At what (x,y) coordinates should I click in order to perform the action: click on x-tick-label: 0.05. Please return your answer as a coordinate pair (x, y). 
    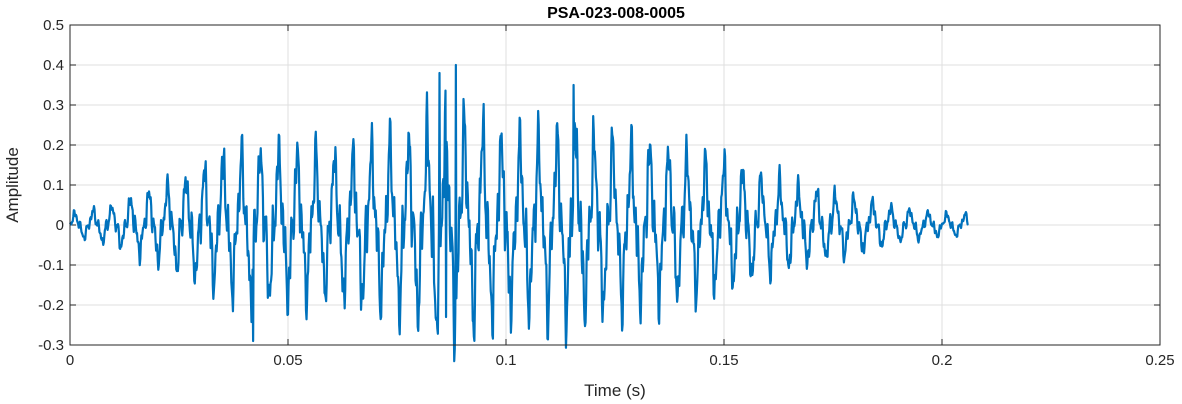
    Looking at the image, I should click on (287, 360).